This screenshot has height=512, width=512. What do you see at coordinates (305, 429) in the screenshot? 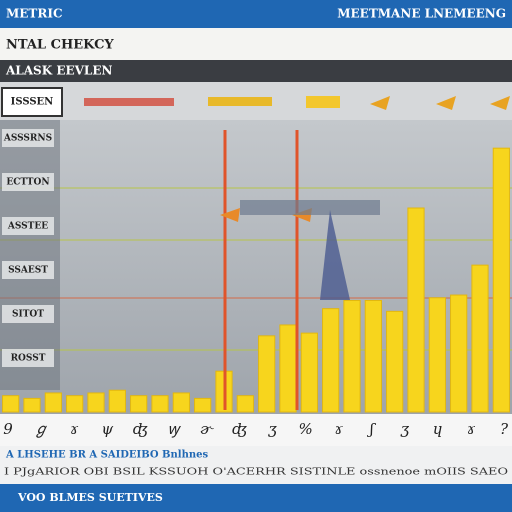
I see `x-tick-label: %` at bounding box center [305, 429].